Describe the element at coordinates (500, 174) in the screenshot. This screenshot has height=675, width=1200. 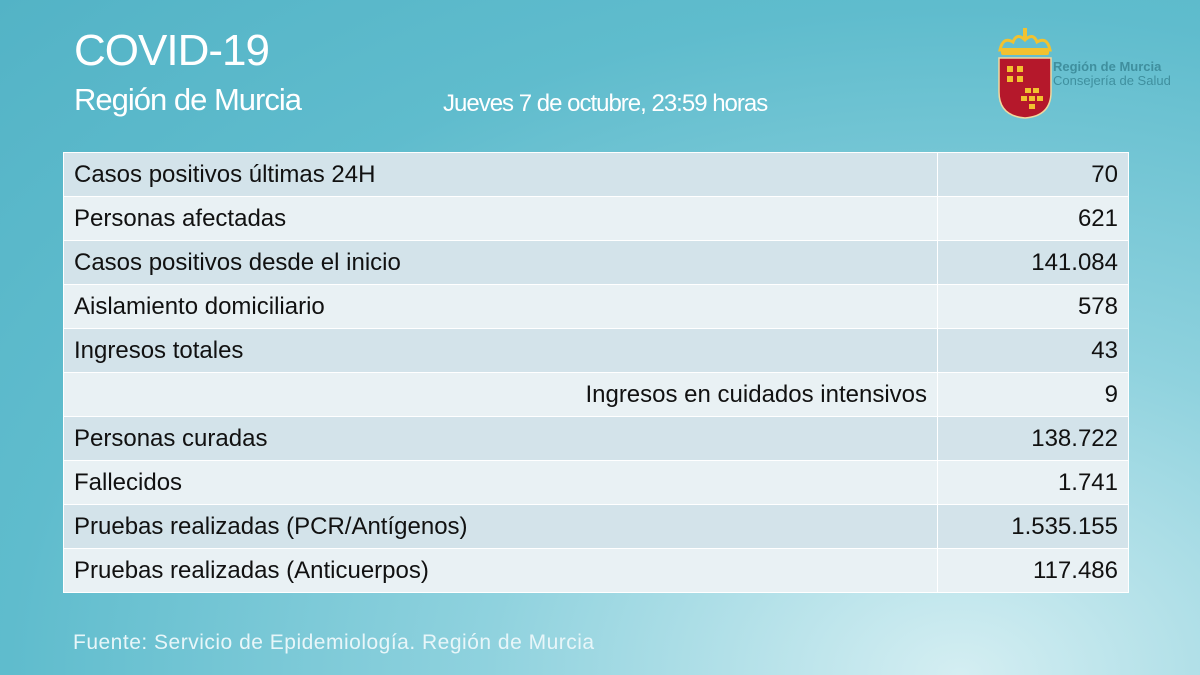
I see `row-label: Casos positivos últimas 24H` at that location.